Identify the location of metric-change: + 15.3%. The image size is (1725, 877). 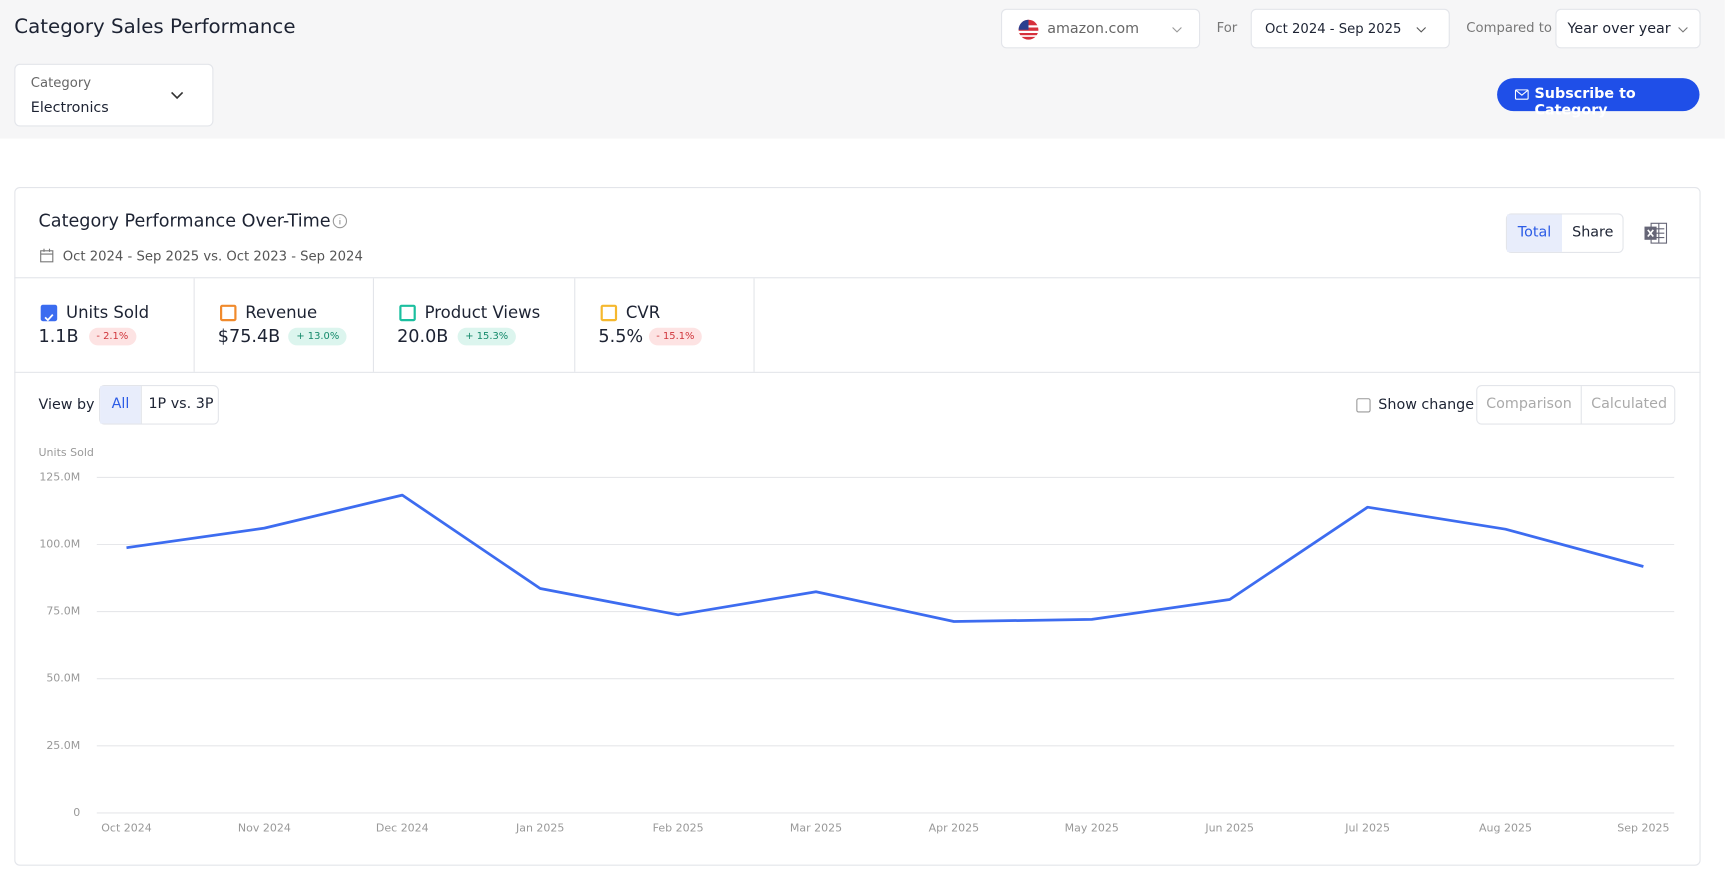
(486, 336).